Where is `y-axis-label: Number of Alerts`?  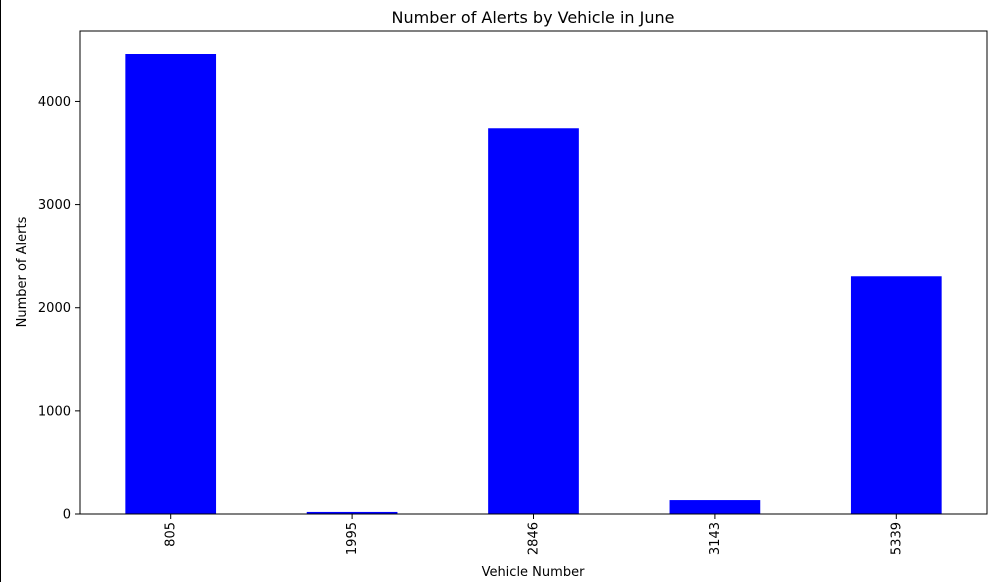 y-axis-label: Number of Alerts is located at coordinates (22, 271).